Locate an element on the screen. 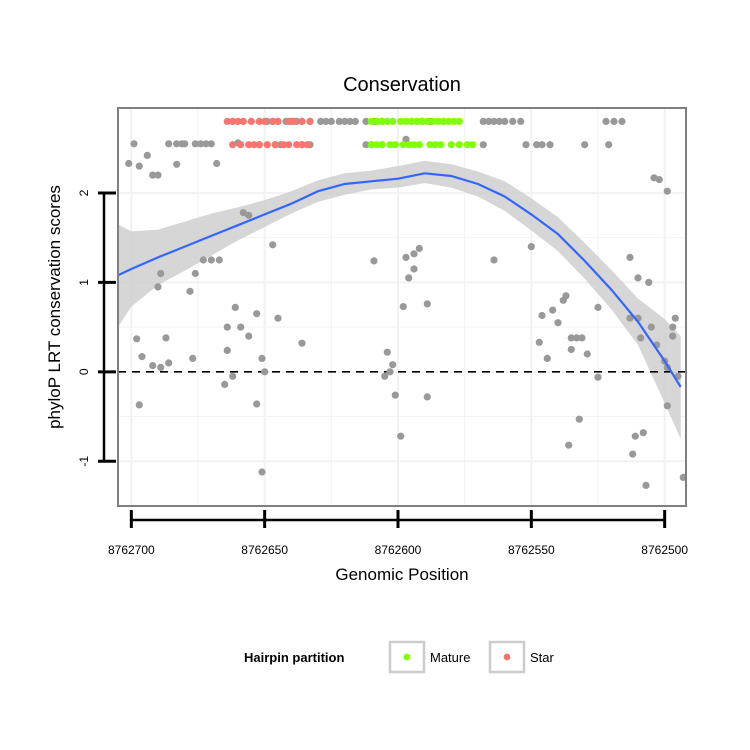 The height and width of the screenshot is (750, 750). legend-star-marker is located at coordinates (507, 657).